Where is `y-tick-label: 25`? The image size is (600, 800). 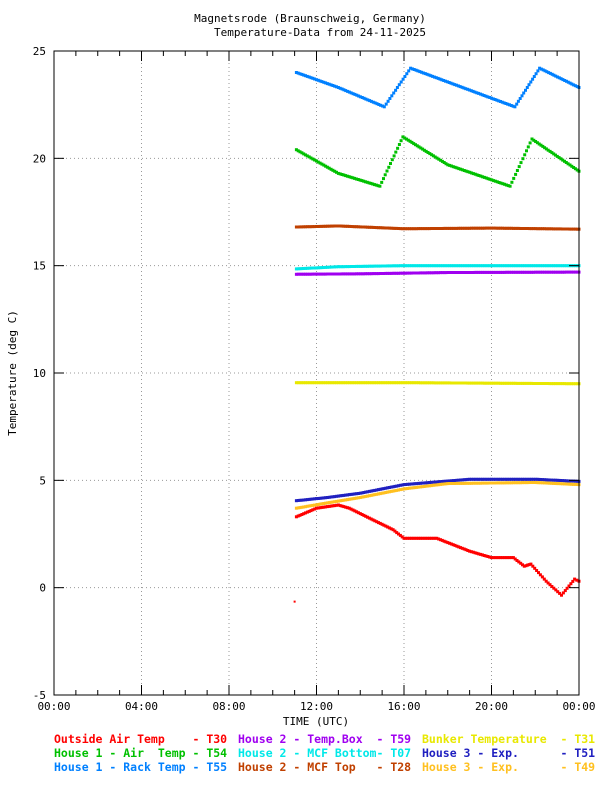
y-tick-label: 25 is located at coordinates (39, 51).